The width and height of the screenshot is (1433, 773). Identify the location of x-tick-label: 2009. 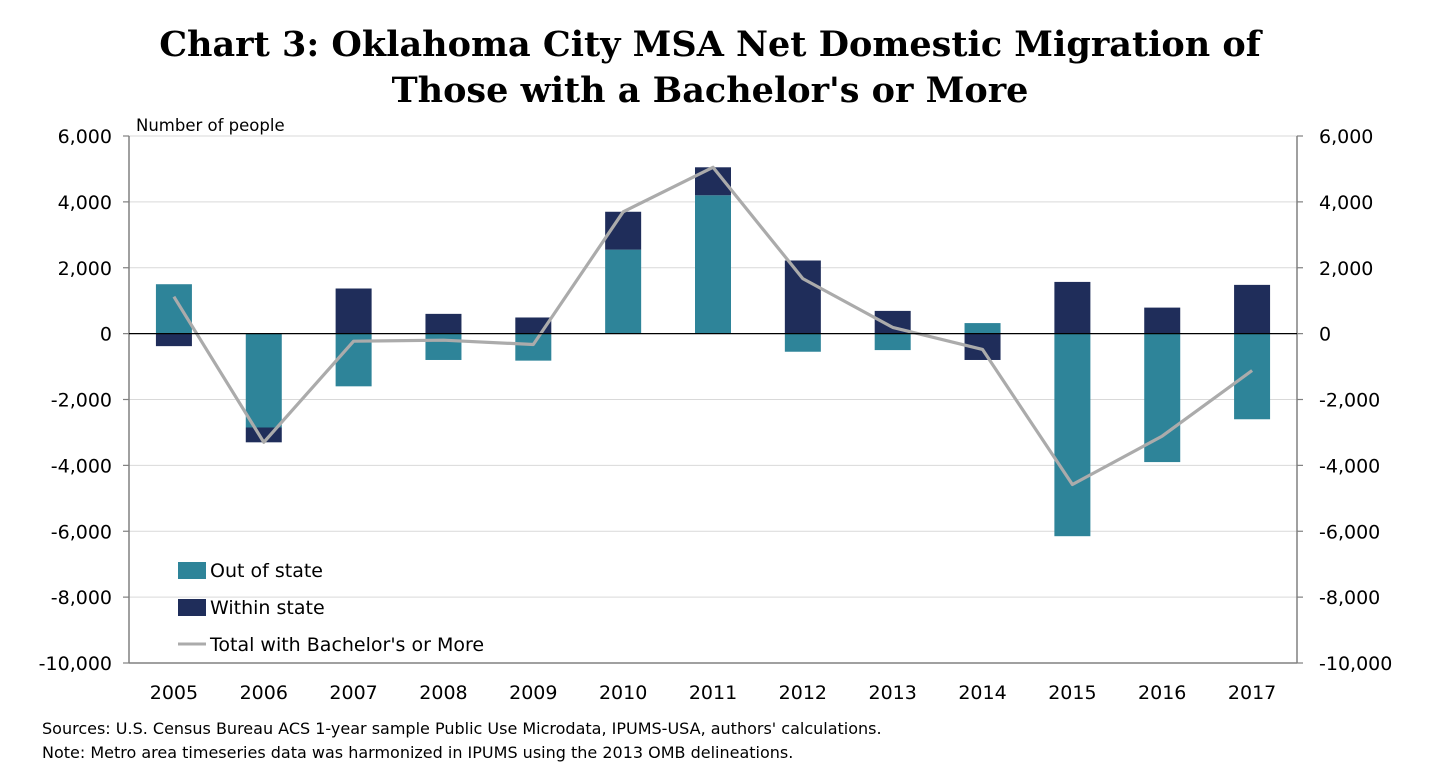
(533, 693).